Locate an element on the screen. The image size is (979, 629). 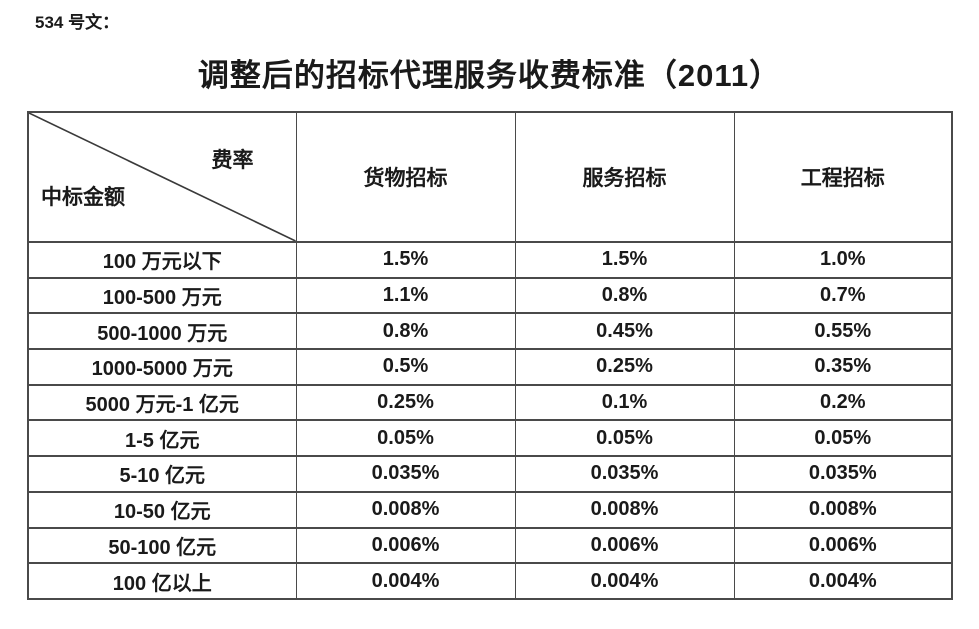
rate-value-cell: 1.0% is located at coordinates (843, 260).